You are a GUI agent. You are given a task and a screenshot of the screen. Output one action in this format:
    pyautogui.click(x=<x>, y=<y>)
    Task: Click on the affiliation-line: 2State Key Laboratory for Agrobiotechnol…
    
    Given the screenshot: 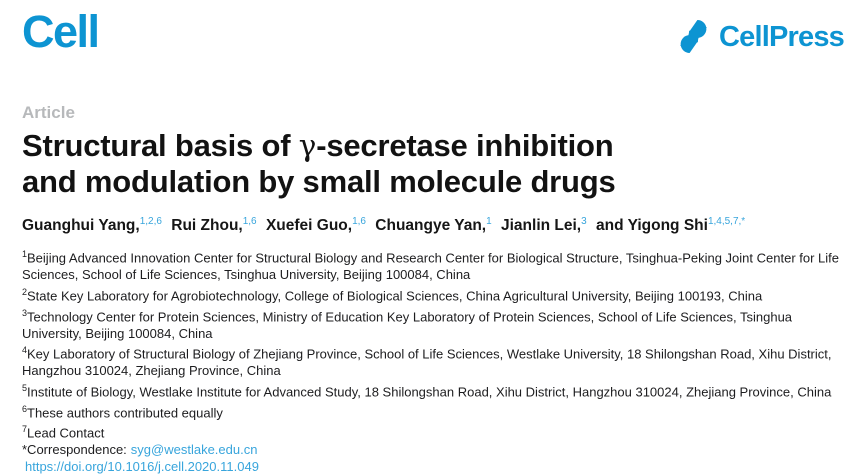 What is the action you would take?
    pyautogui.click(x=434, y=294)
    